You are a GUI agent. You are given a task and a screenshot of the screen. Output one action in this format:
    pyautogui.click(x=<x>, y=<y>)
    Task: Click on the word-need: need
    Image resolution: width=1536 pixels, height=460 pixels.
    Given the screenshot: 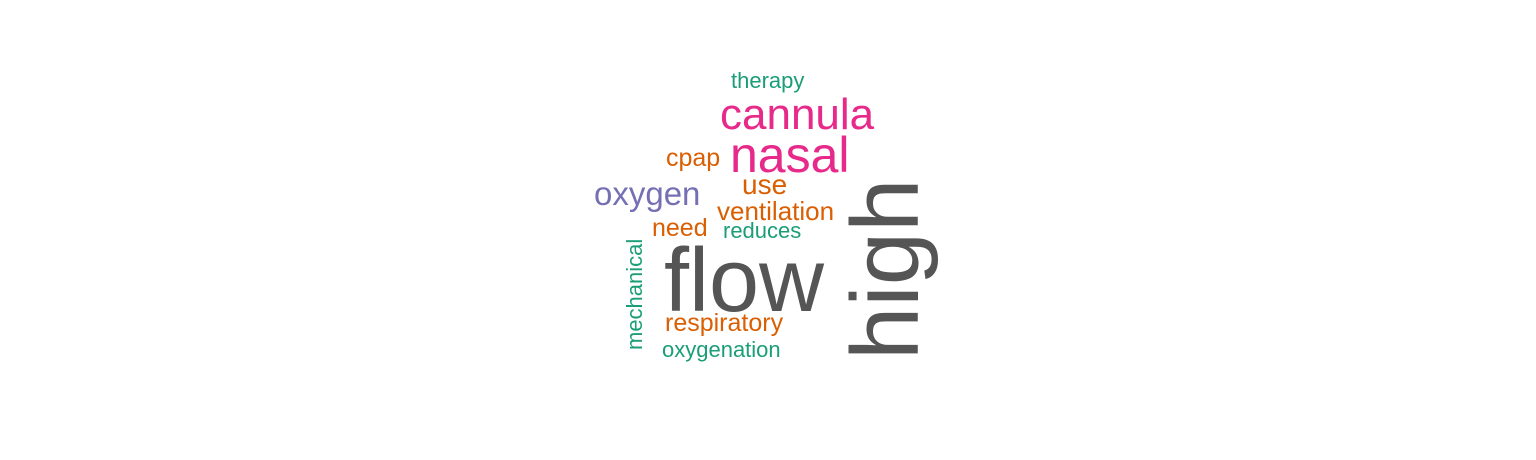 What is the action you would take?
    pyautogui.click(x=680, y=228)
    